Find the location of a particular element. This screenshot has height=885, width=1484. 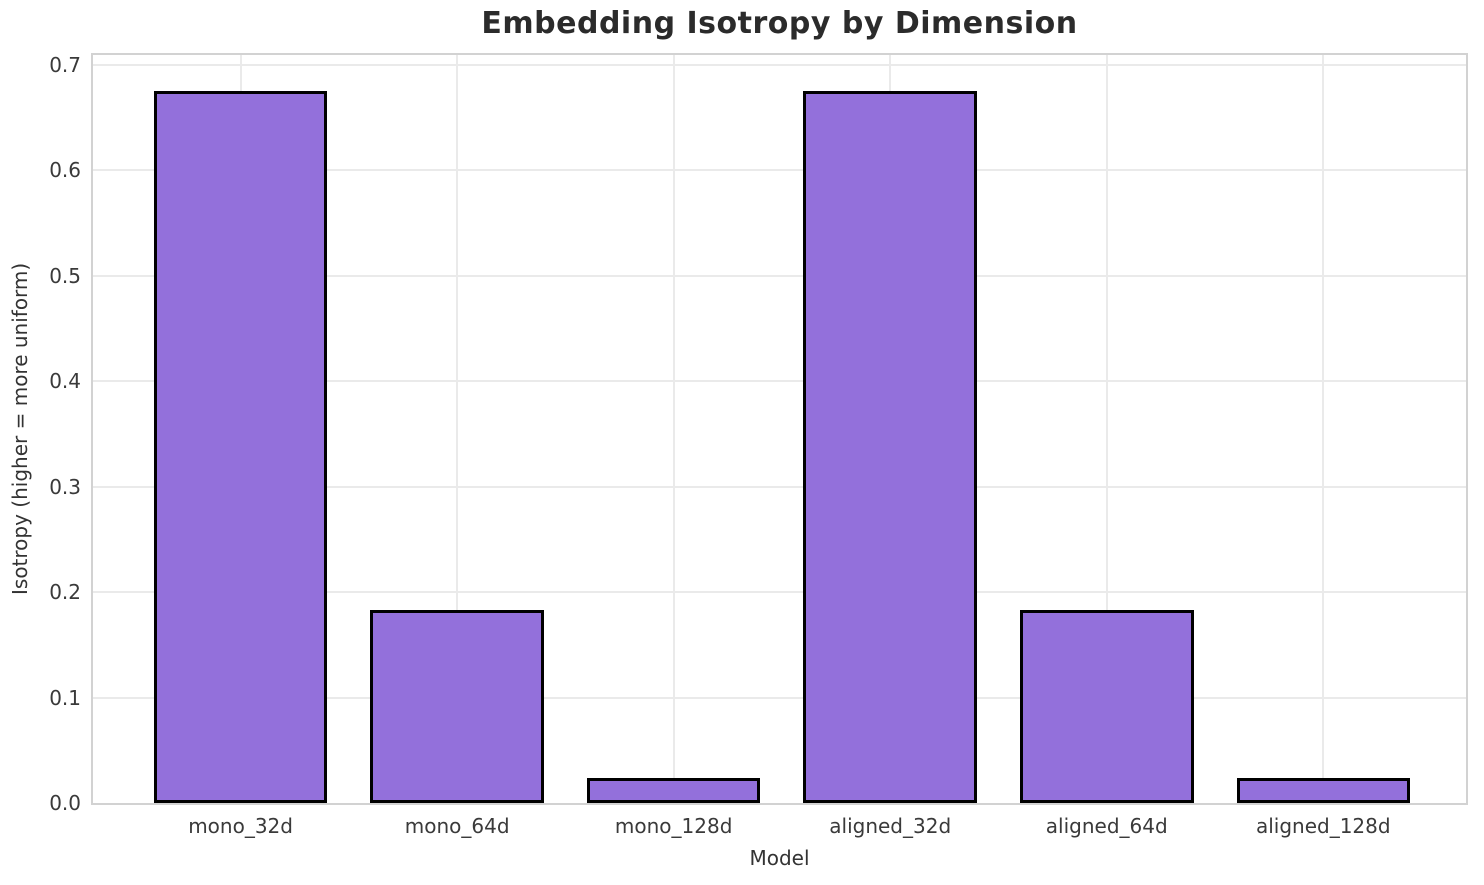

y-tick-label: 0.4 is located at coordinates (65, 381).